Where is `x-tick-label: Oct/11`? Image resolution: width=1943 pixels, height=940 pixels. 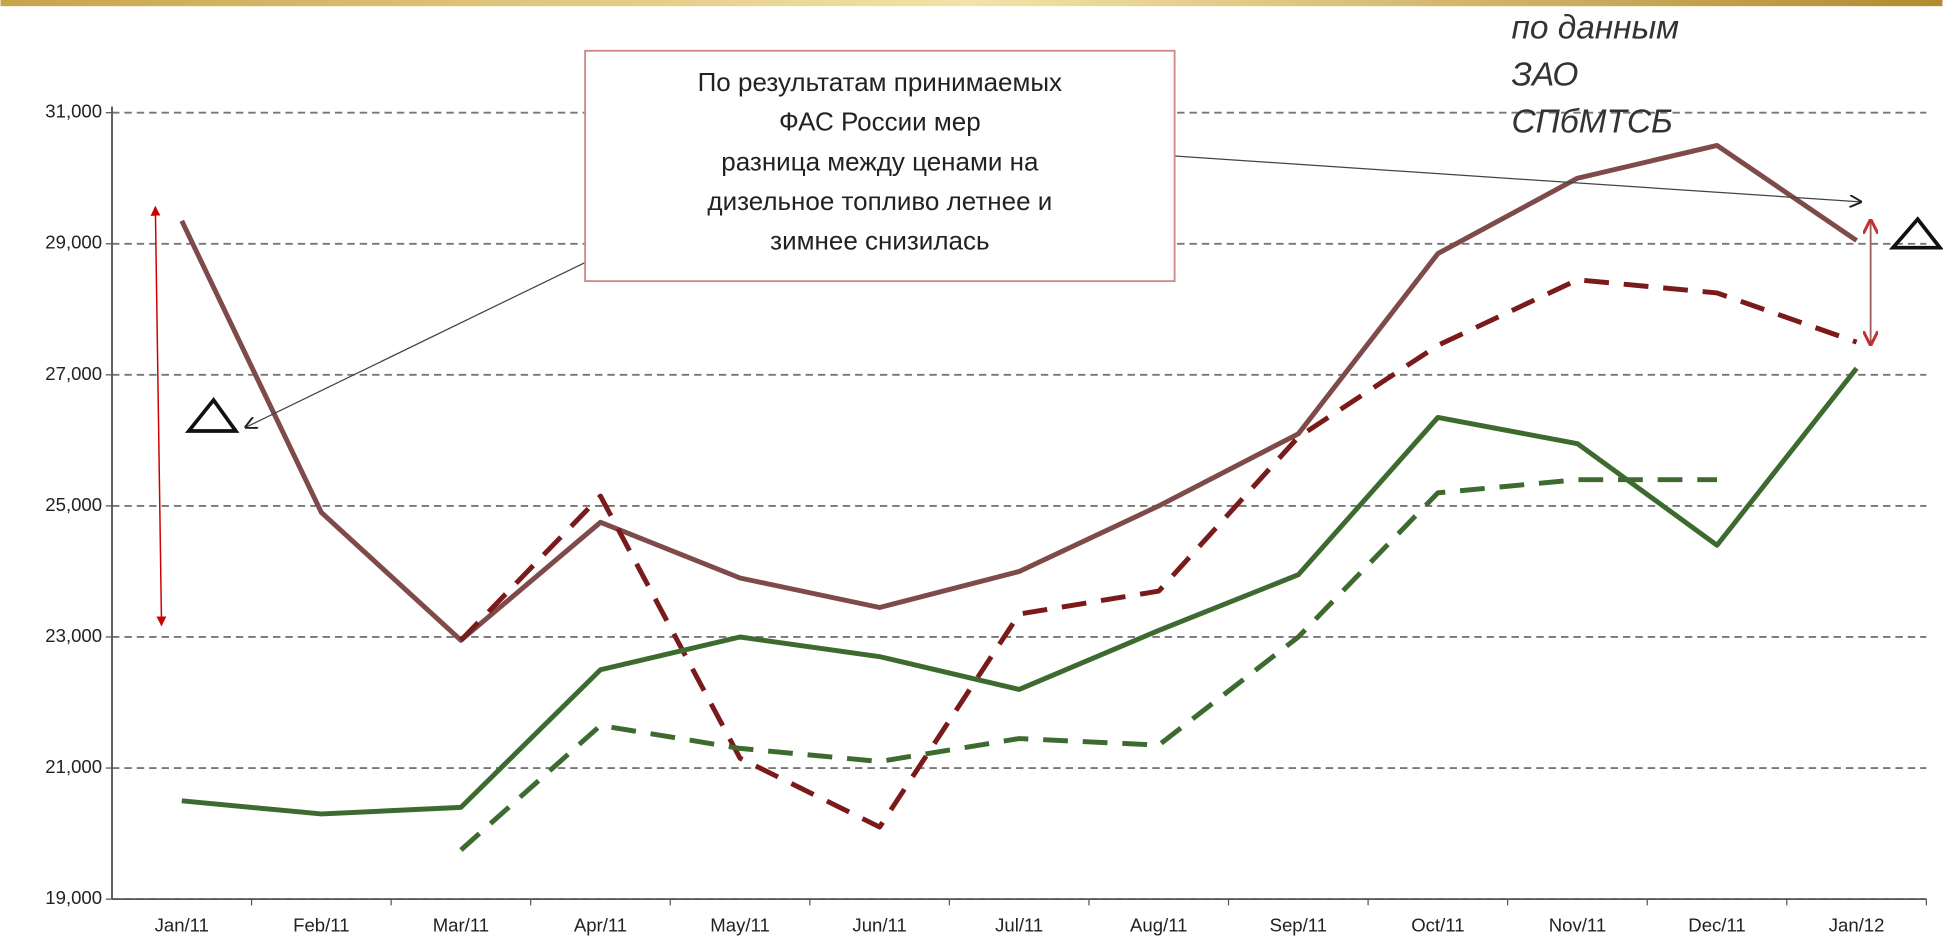 x-tick-label: Oct/11 is located at coordinates (1437, 924).